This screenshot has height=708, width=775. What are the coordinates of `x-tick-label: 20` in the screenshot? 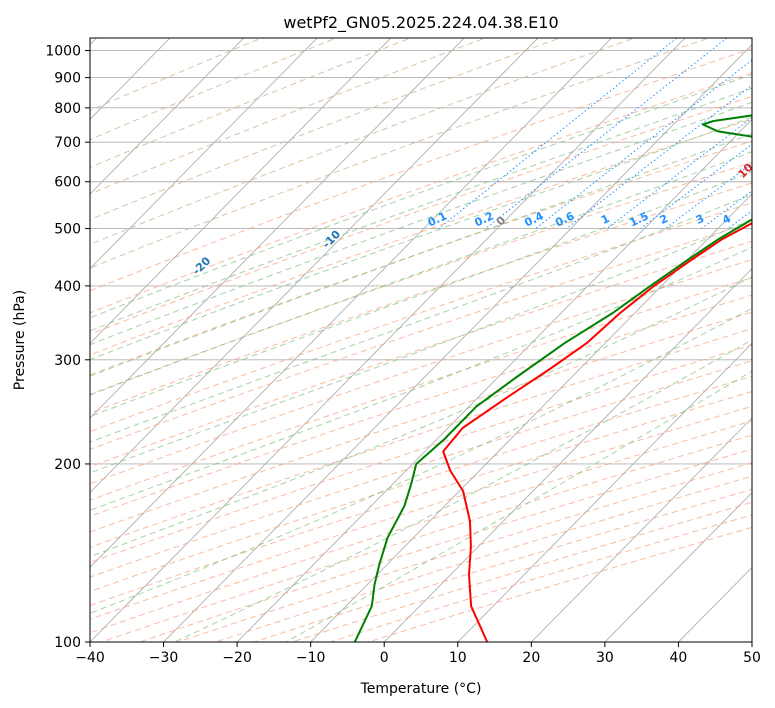 It's located at (531, 658).